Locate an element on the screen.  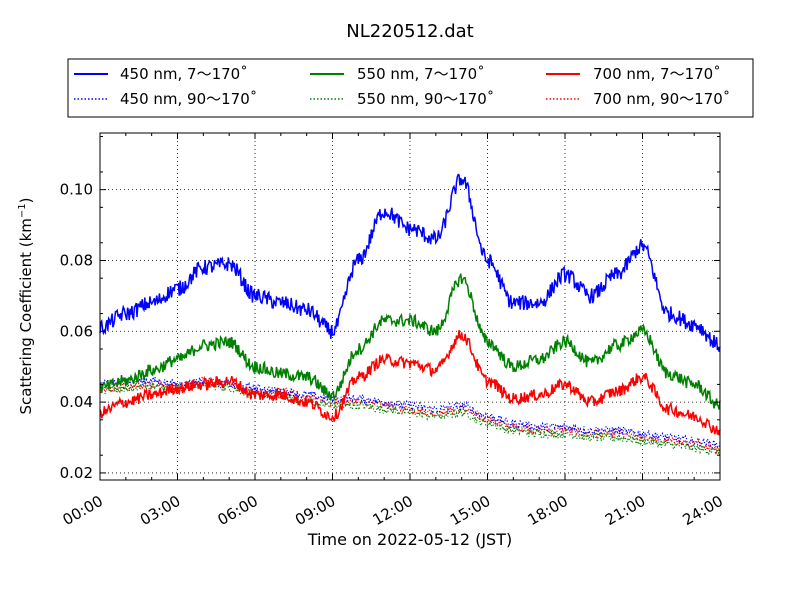
legend-label: 550 nm, 90～170˚ is located at coordinates (425, 99).